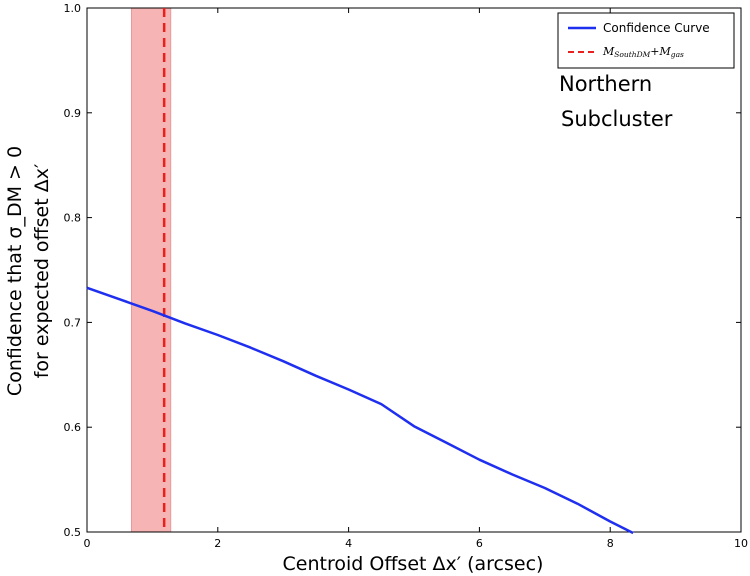  Describe the element at coordinates (15, 271) in the screenshot. I see `y-axis-label-line1: Confidence that σ_DM > 0` at that location.